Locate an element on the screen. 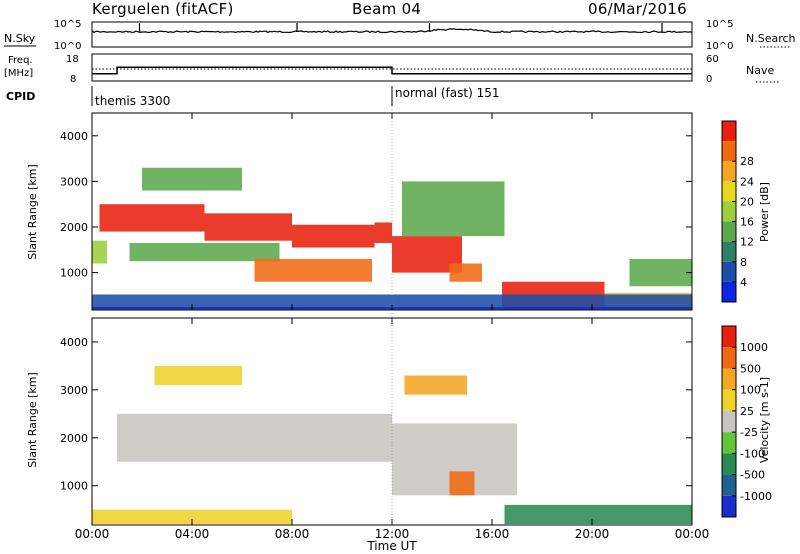 The width and height of the screenshot is (800, 554). cpid-segment-2: normal (fast) 151 is located at coordinates (447, 93).